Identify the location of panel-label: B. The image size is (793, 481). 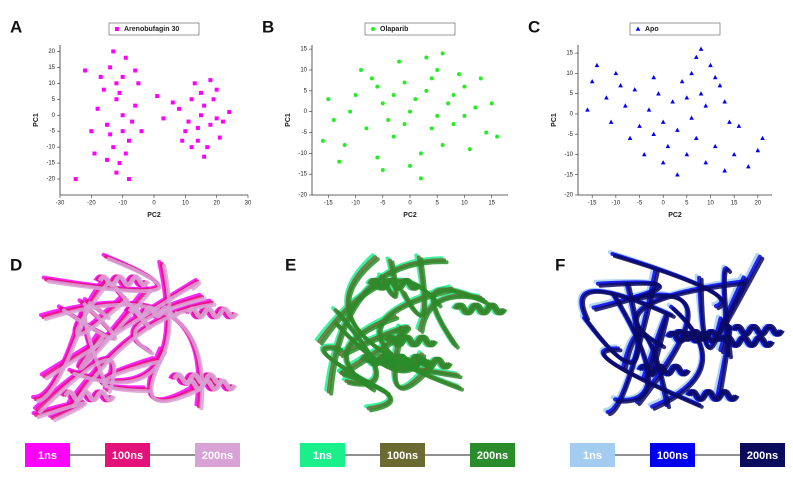
(268, 26).